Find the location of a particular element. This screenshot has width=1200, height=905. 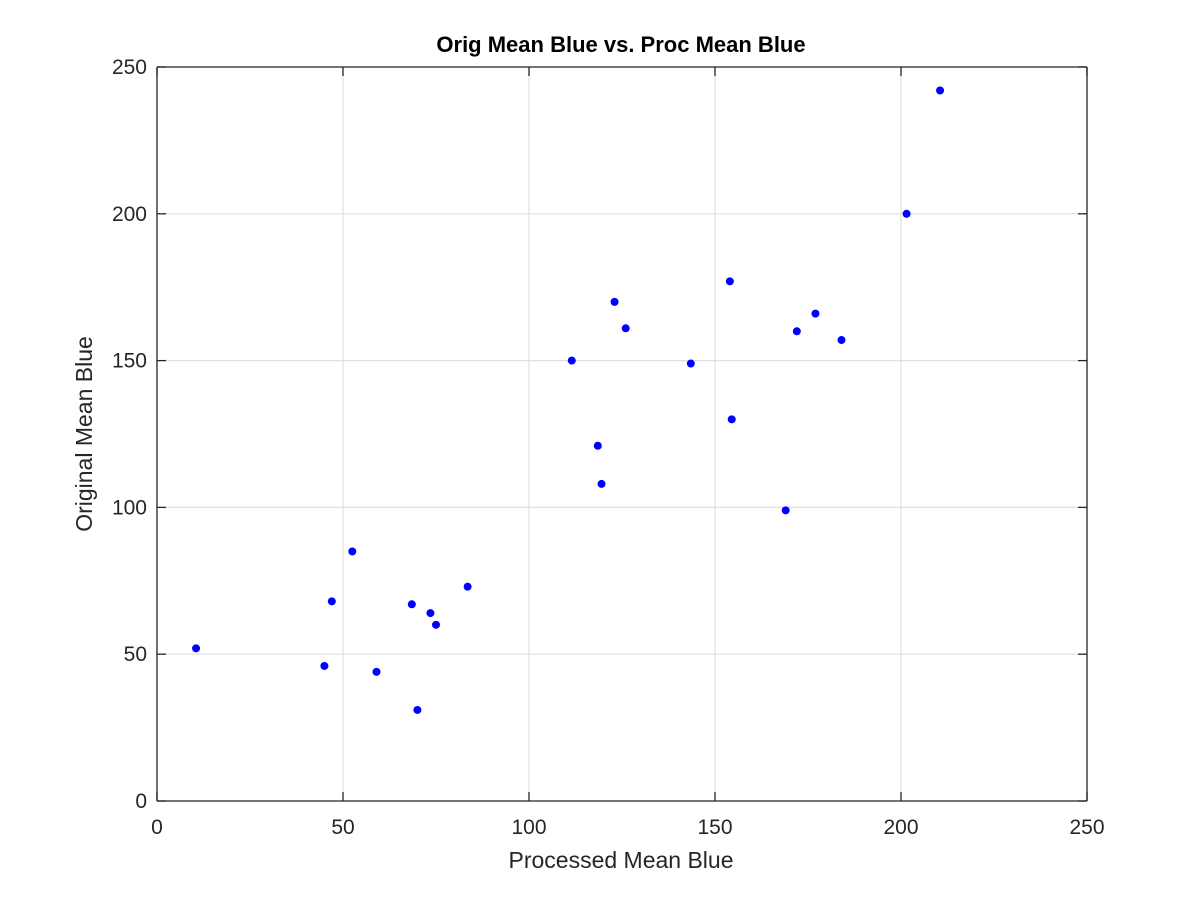

y-tick-label: 0 is located at coordinates (141, 801).